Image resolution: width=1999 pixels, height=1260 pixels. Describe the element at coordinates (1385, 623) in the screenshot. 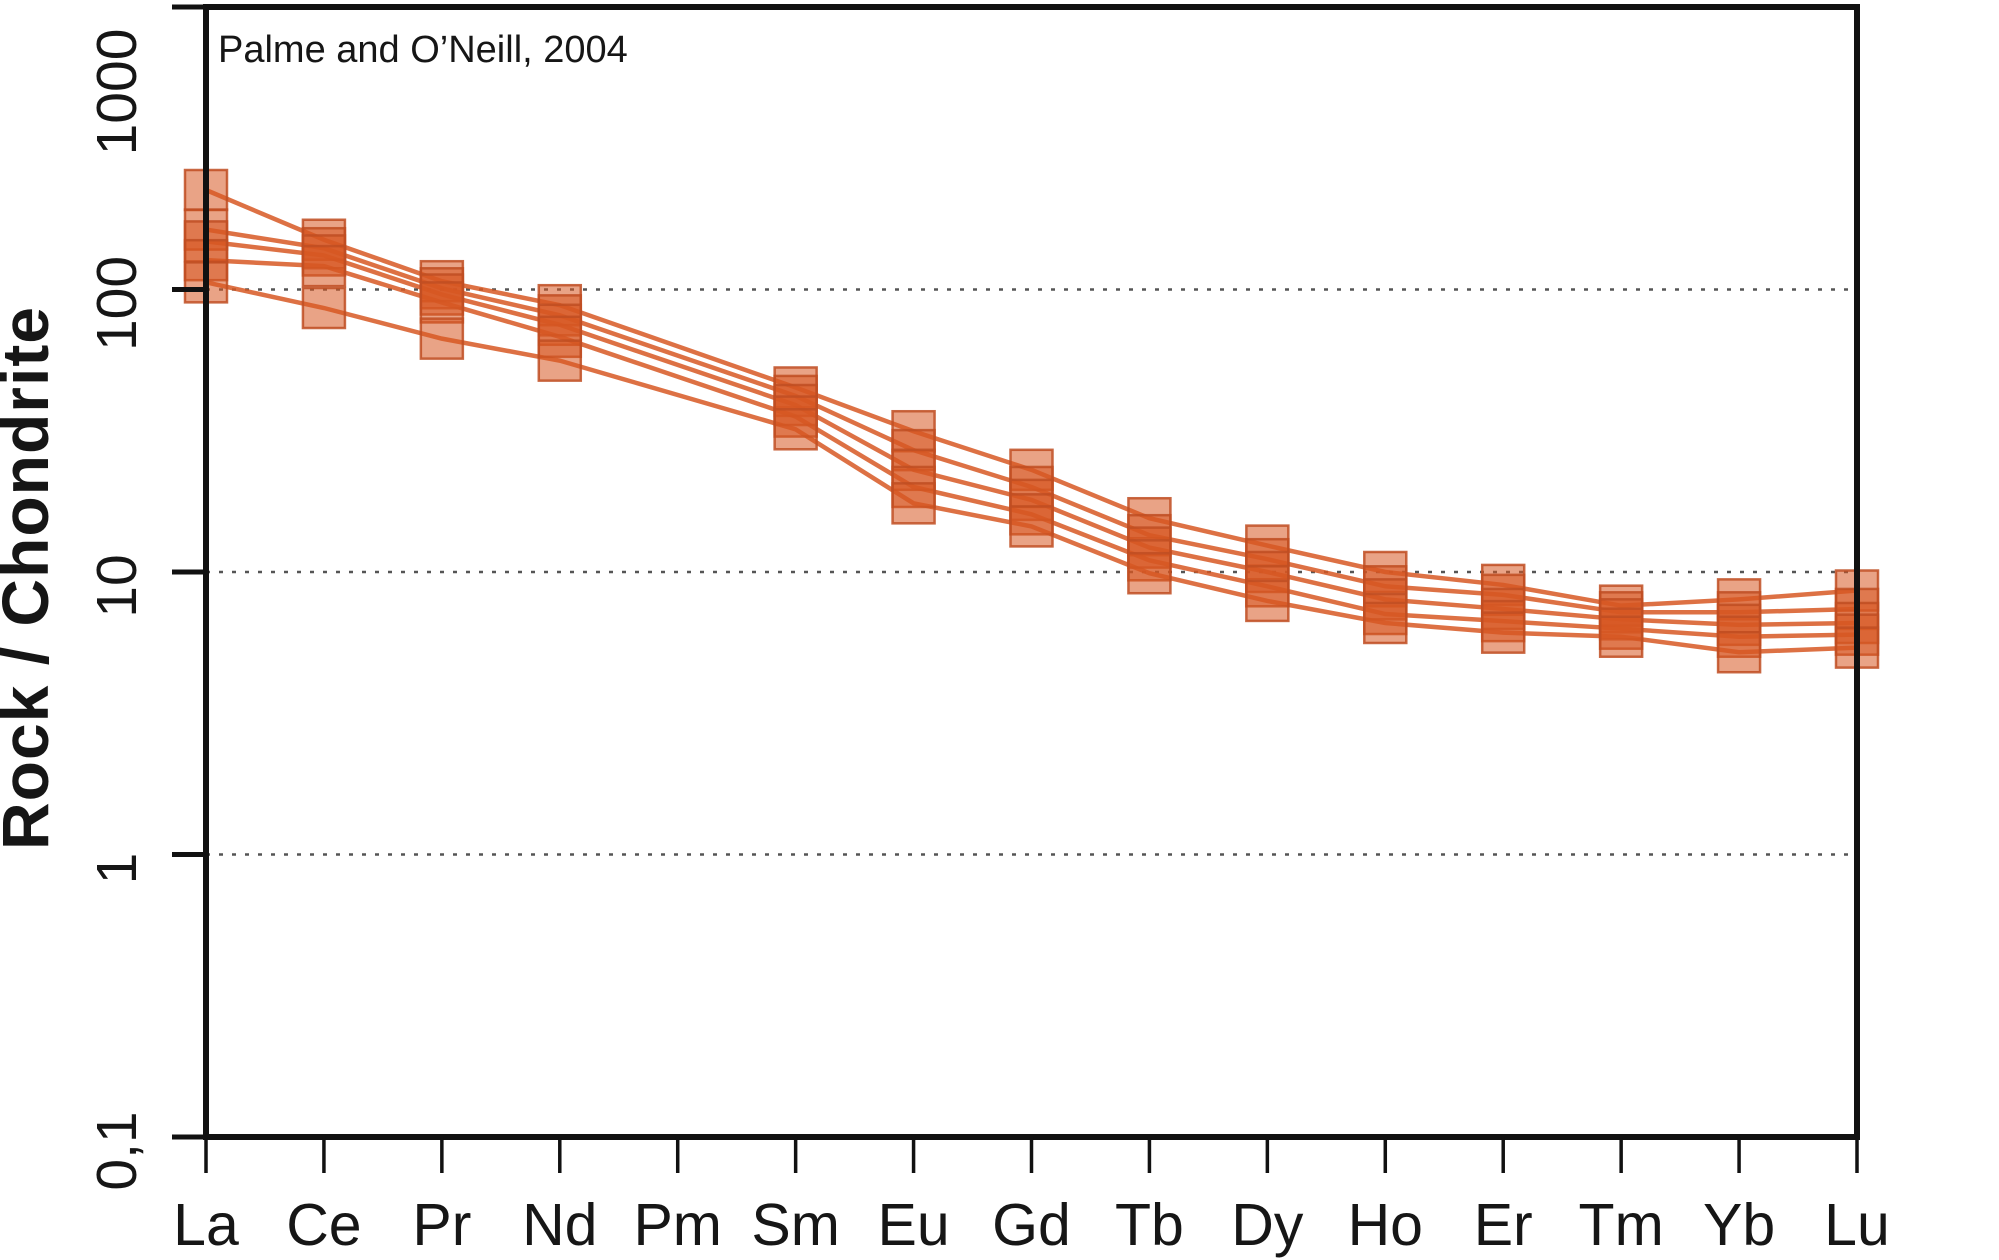

I see `marker-sample-5-Ho` at that location.